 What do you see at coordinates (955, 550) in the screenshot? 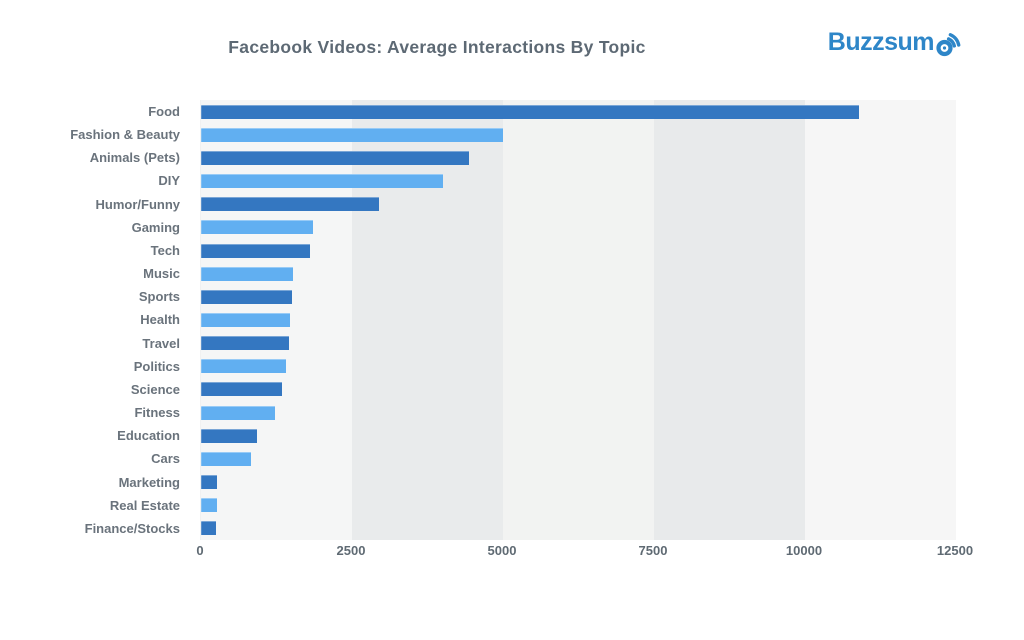
I see `x-tick-label: 12500` at bounding box center [955, 550].